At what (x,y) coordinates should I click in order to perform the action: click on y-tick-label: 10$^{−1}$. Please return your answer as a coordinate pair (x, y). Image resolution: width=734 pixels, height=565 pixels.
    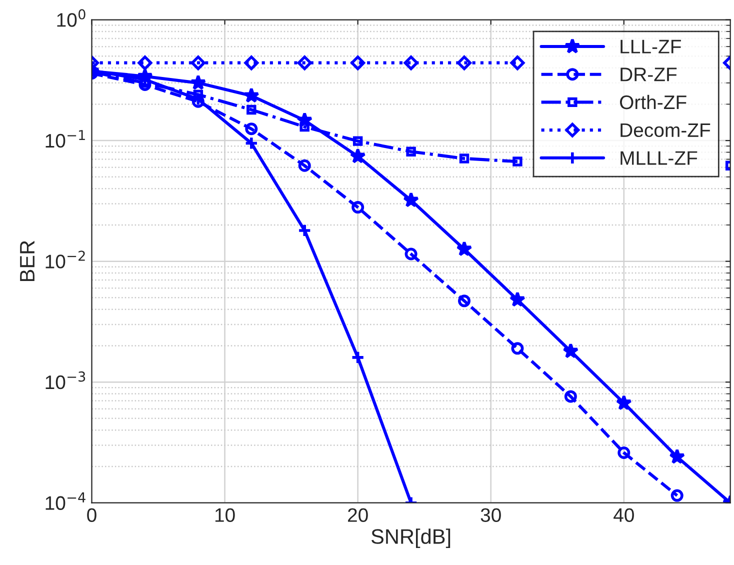
    Looking at the image, I should click on (65, 139).